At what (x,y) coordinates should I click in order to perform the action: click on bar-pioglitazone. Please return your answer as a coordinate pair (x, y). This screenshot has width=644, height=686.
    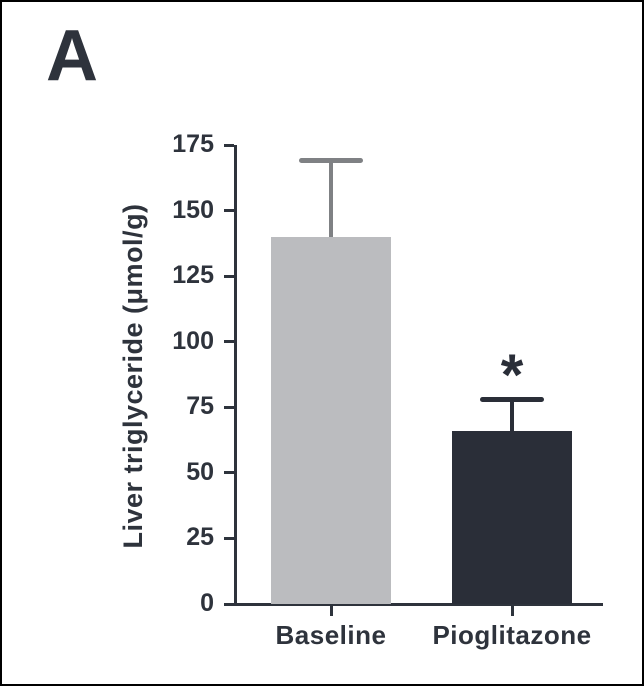
    Looking at the image, I should click on (512, 517).